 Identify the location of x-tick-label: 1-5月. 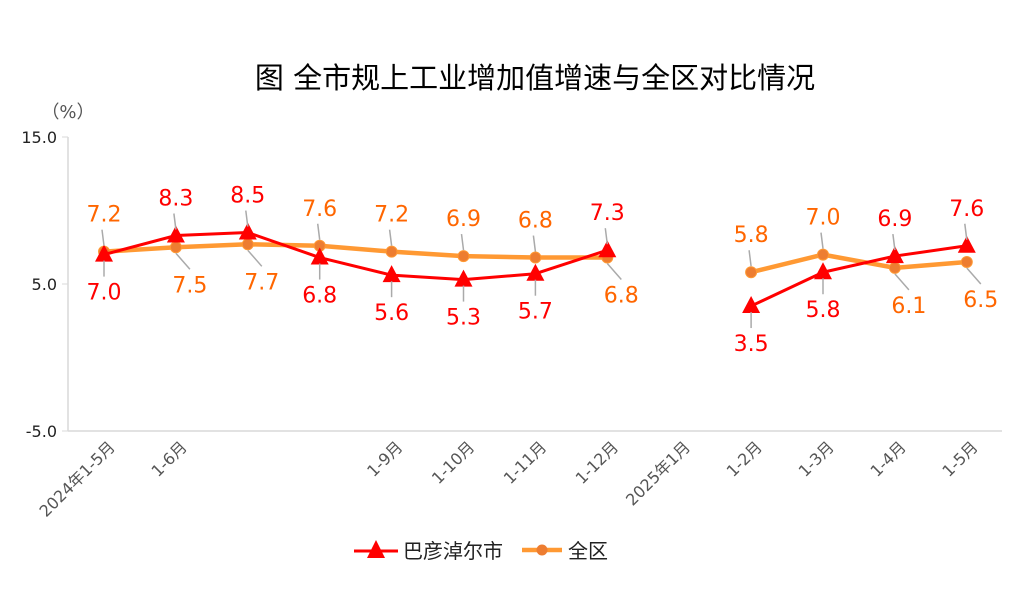
(959, 458).